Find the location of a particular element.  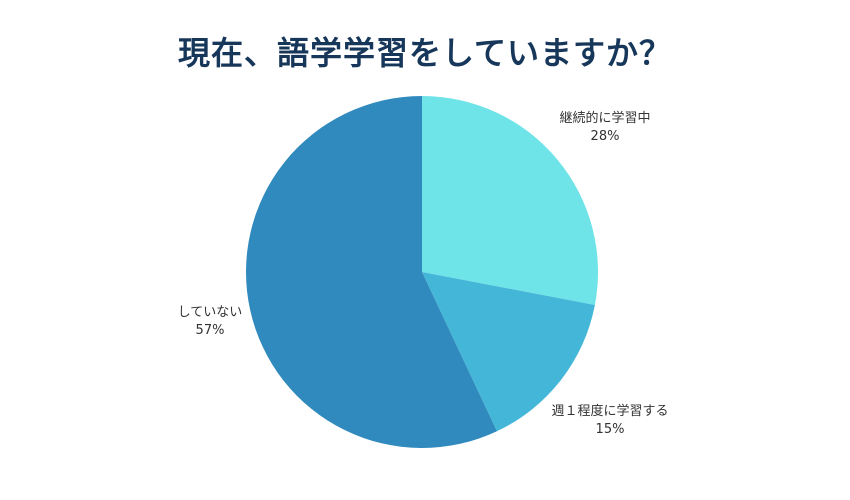

label-continuous: 継続的に学習中 28% is located at coordinates (605, 128).